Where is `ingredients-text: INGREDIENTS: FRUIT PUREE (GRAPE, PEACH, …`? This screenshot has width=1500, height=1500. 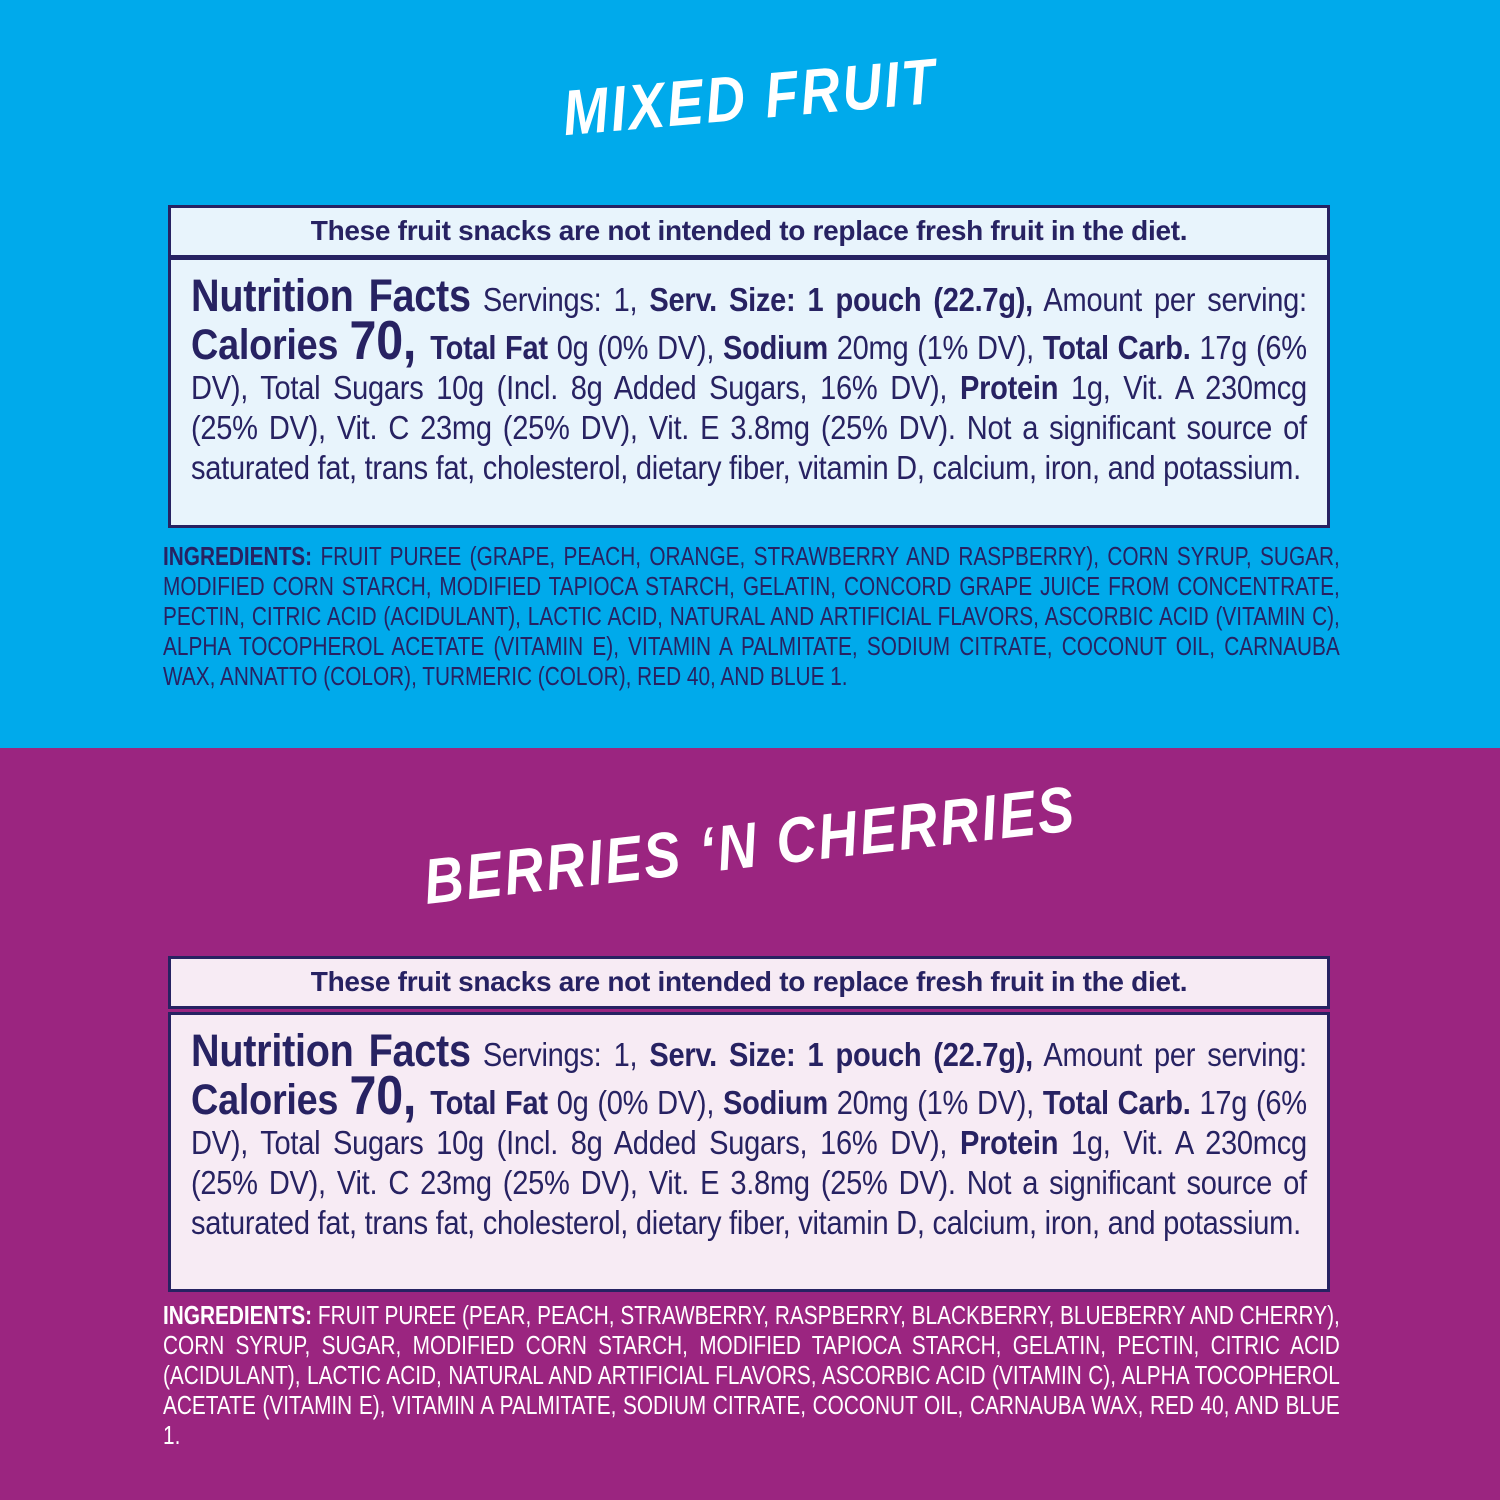
ingredients-text: INGREDIENTS: FRUIT PUREE (GRAPE, PEACH, … is located at coordinates (751, 616).